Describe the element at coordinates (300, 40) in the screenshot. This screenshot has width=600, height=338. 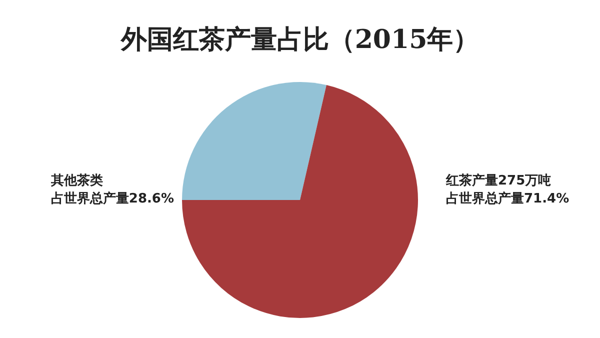
I see `chart-title: 外国红茶产量占比（2015年）` at that location.